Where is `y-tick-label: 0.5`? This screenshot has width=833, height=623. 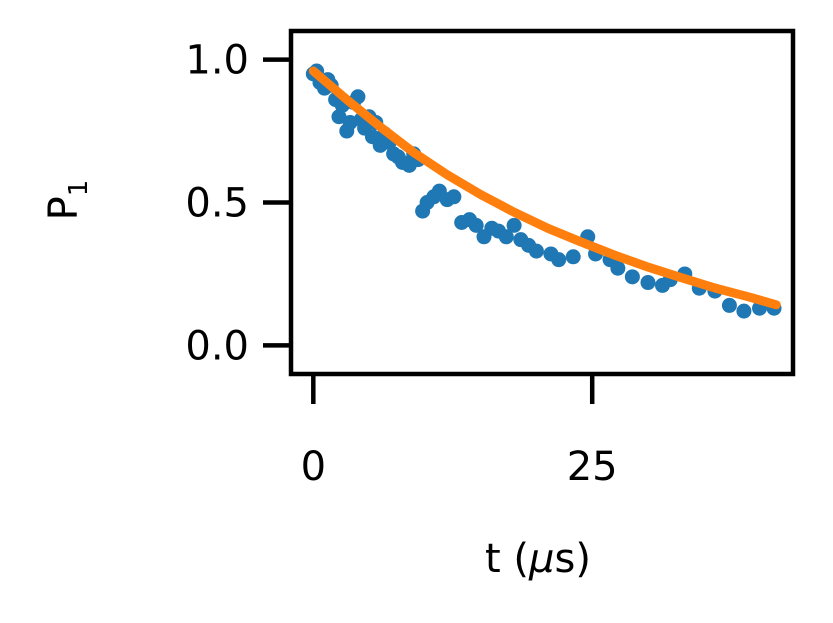 y-tick-label: 0.5 is located at coordinates (217, 204).